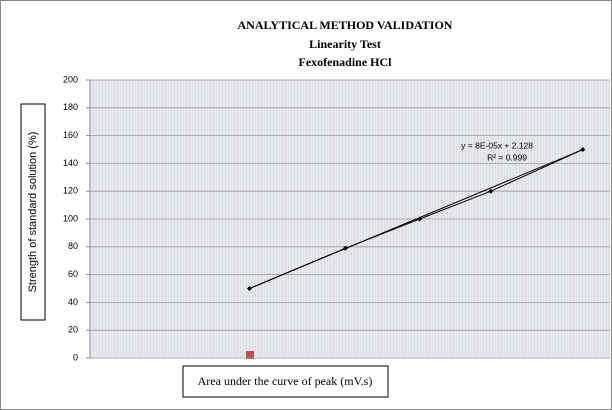 The height and width of the screenshot is (410, 612). Describe the element at coordinates (73, 302) in the screenshot. I see `y-tick-label: 40` at that location.